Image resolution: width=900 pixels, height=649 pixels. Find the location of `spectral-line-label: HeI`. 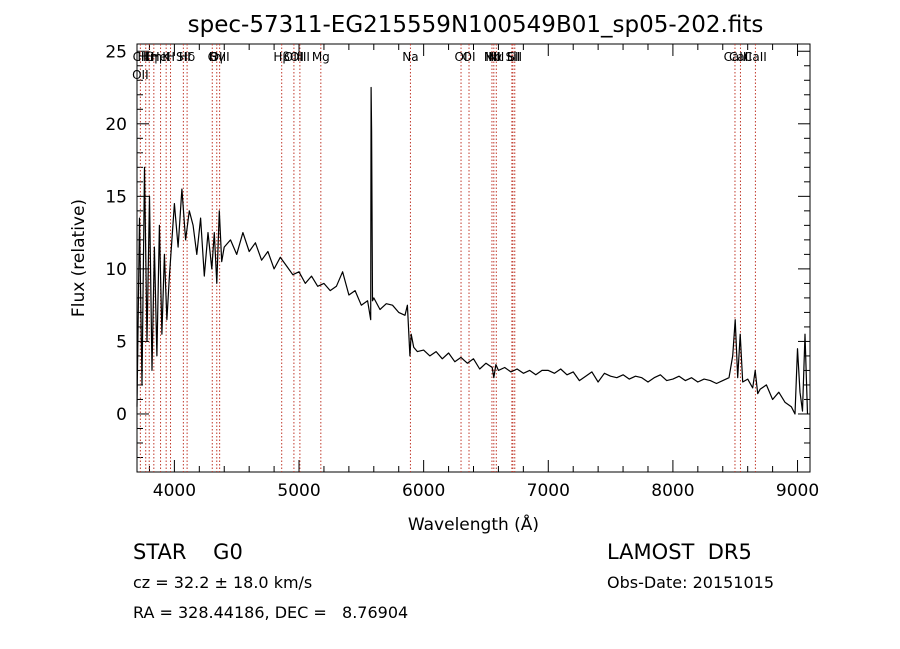

spectral-line-label: HeI is located at coordinates (161, 57).